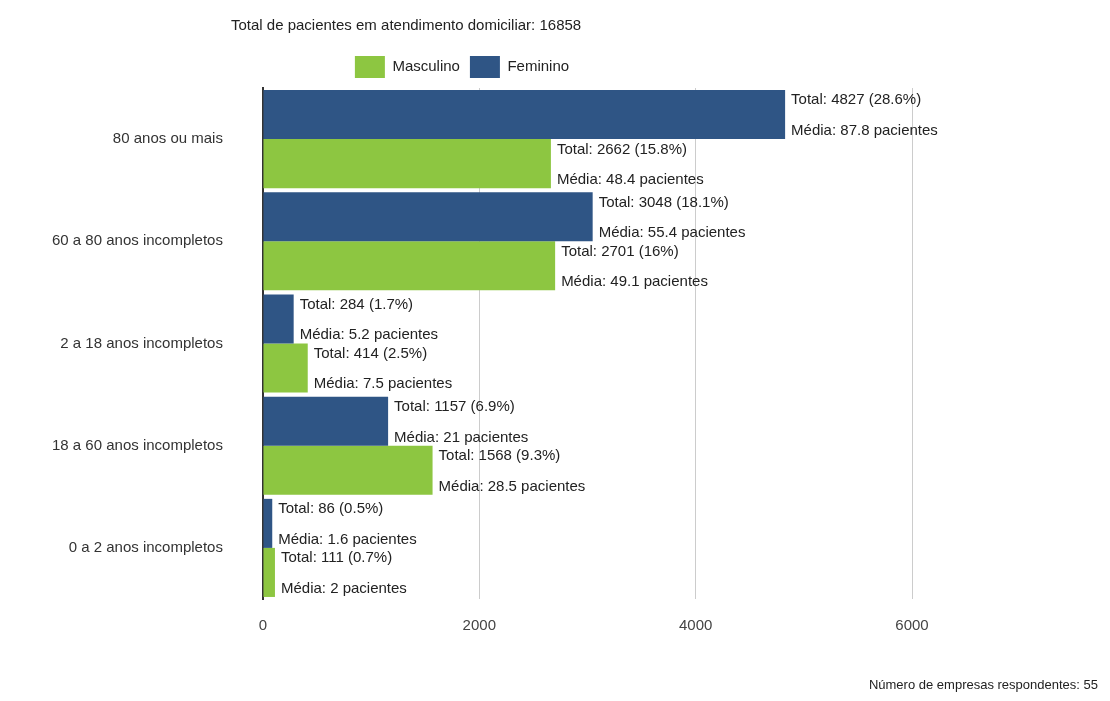 This screenshot has width=1110, height=701. What do you see at coordinates (512, 470) in the screenshot?
I see `data-label: Total: 1568 (9.3%) Média: 28.5 pacientes` at bounding box center [512, 470].